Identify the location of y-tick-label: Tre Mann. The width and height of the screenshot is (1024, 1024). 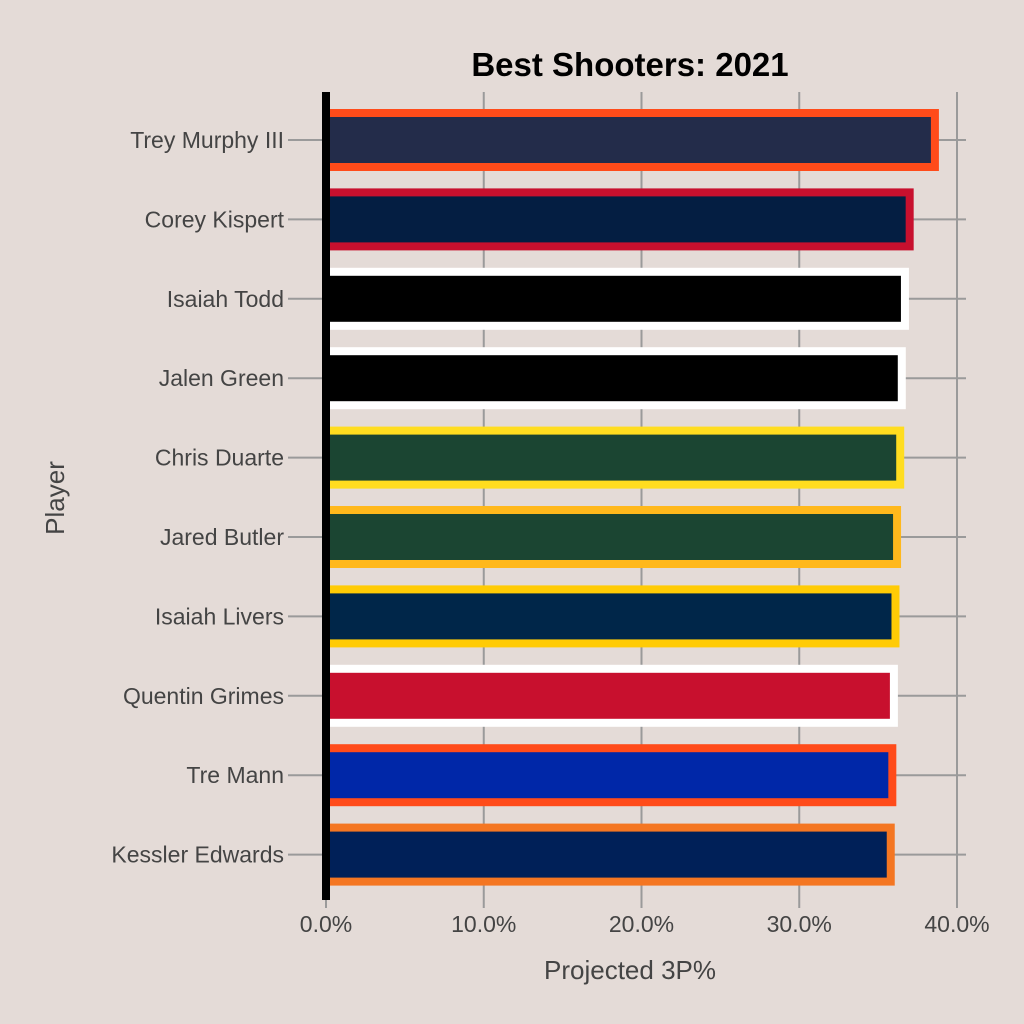
(235, 775).